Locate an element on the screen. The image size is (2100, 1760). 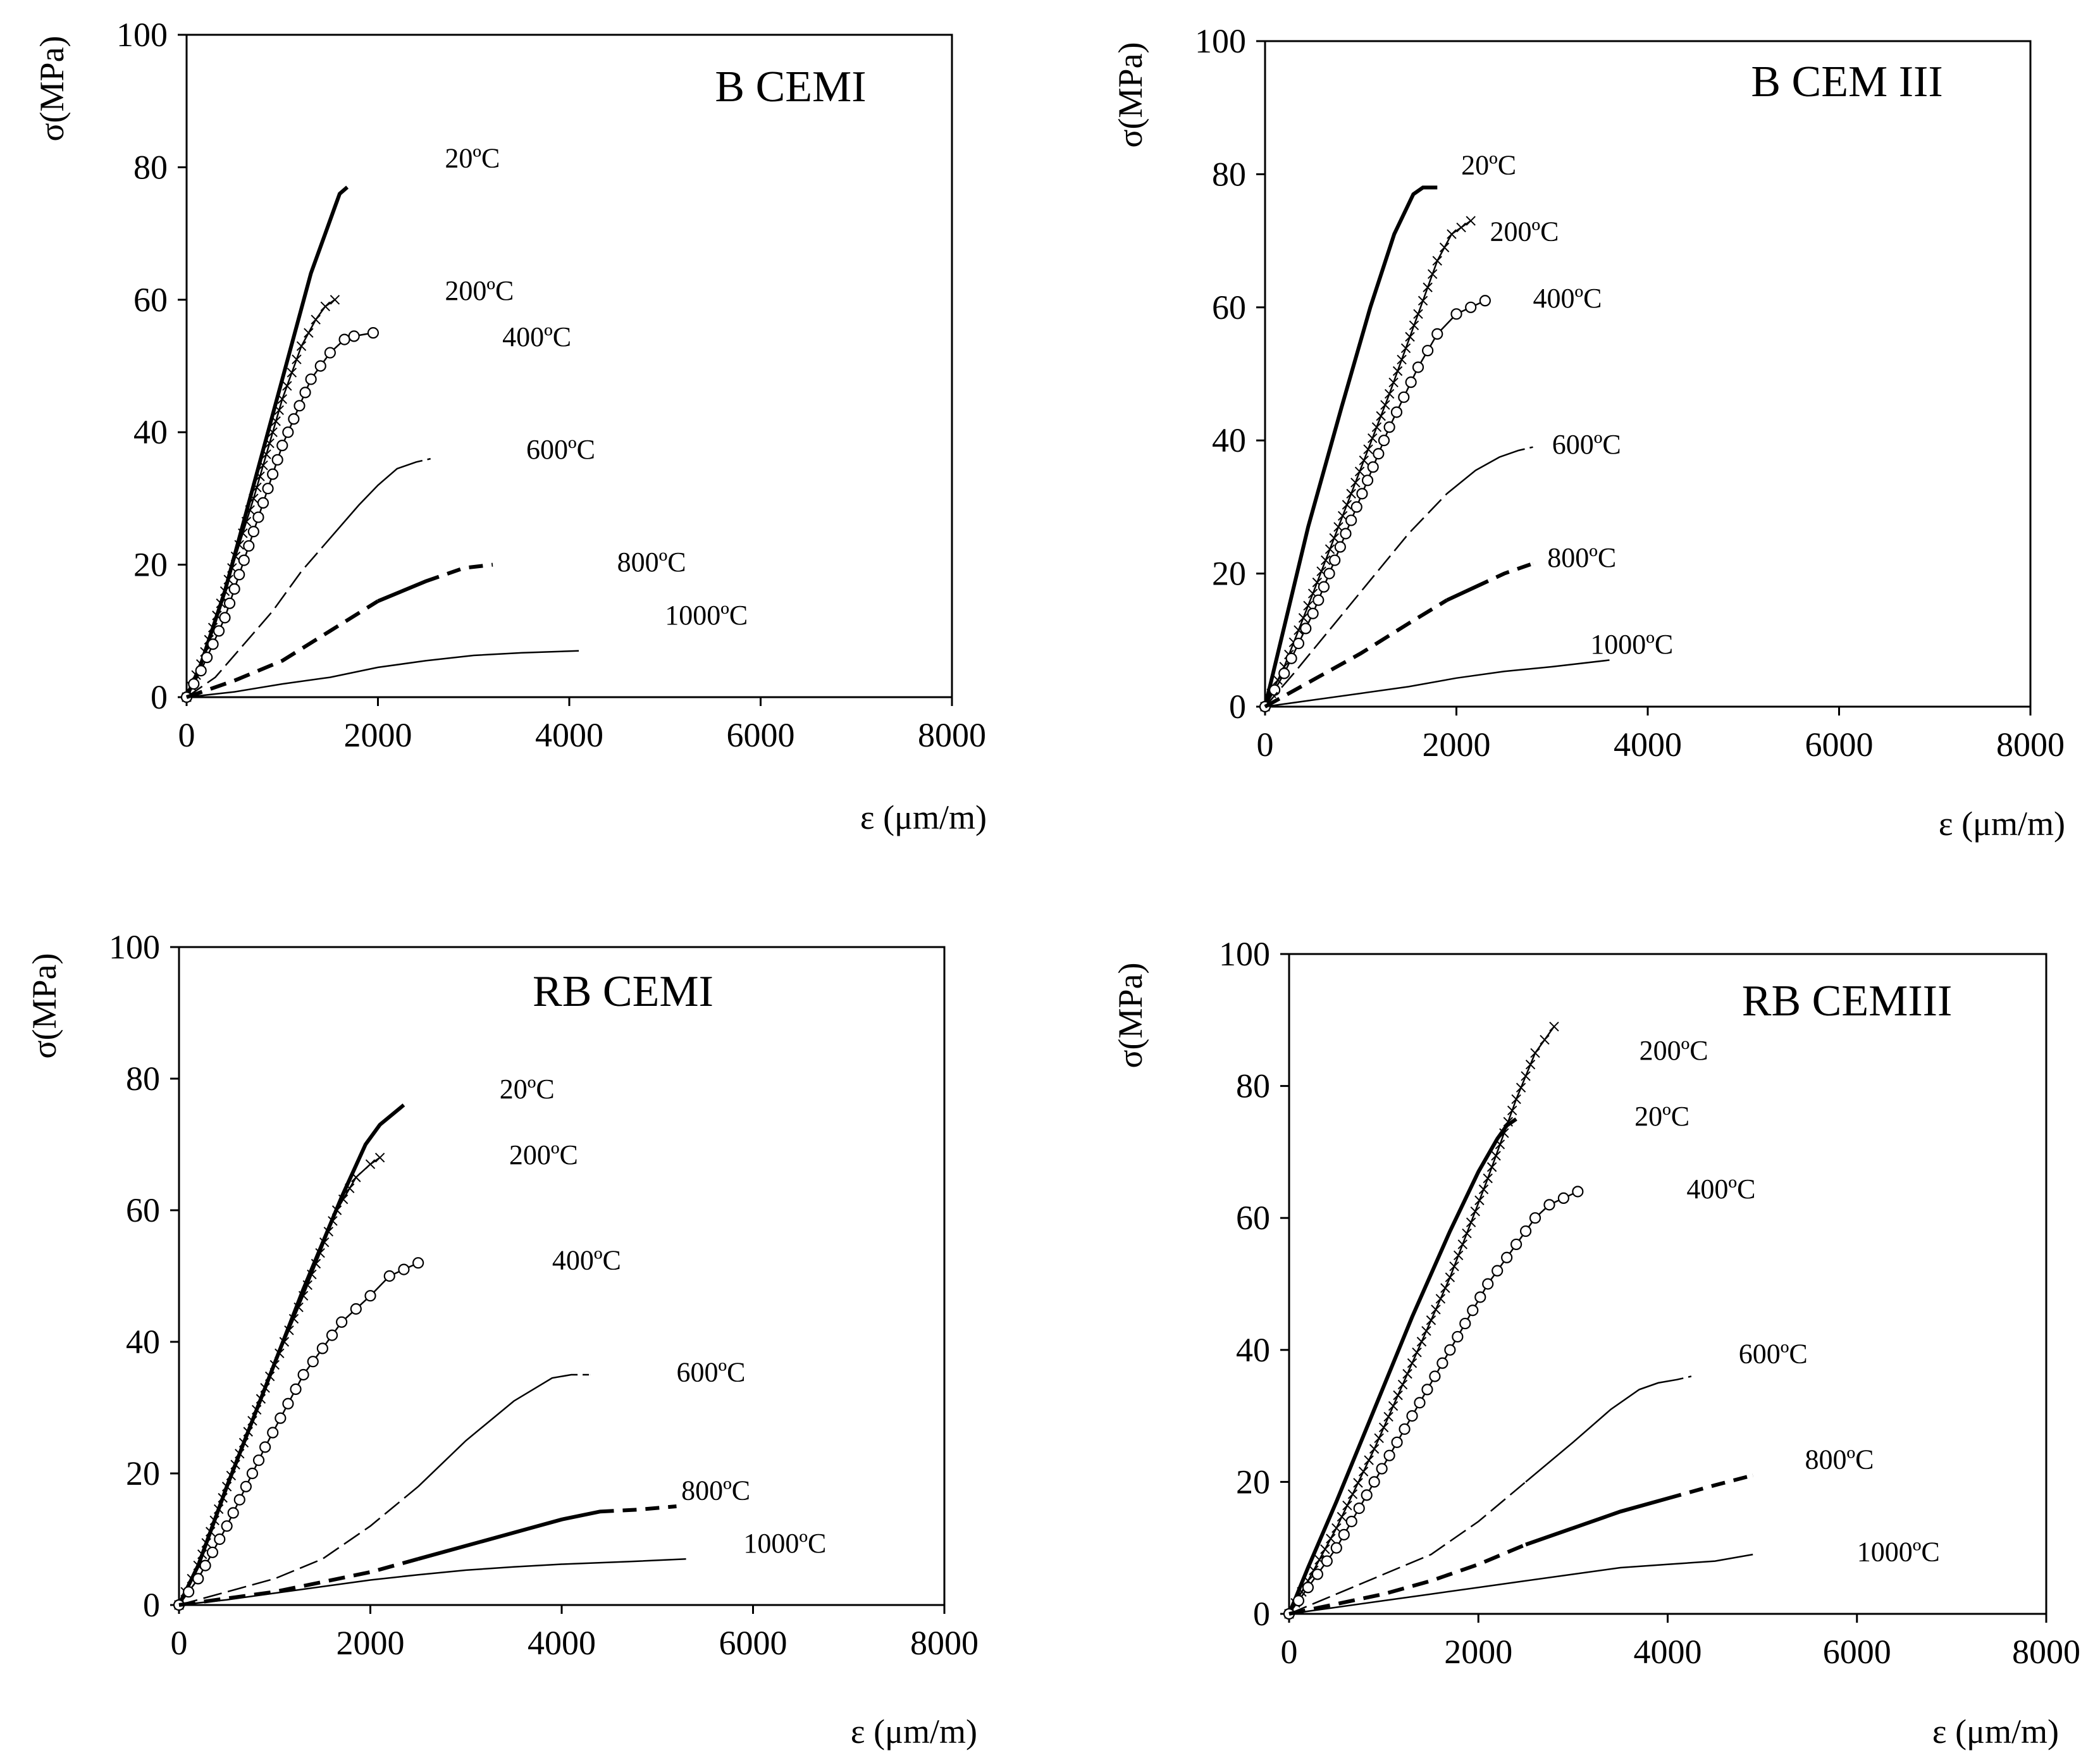
series-800c-line-middle is located at coordinates (1639, 1510).